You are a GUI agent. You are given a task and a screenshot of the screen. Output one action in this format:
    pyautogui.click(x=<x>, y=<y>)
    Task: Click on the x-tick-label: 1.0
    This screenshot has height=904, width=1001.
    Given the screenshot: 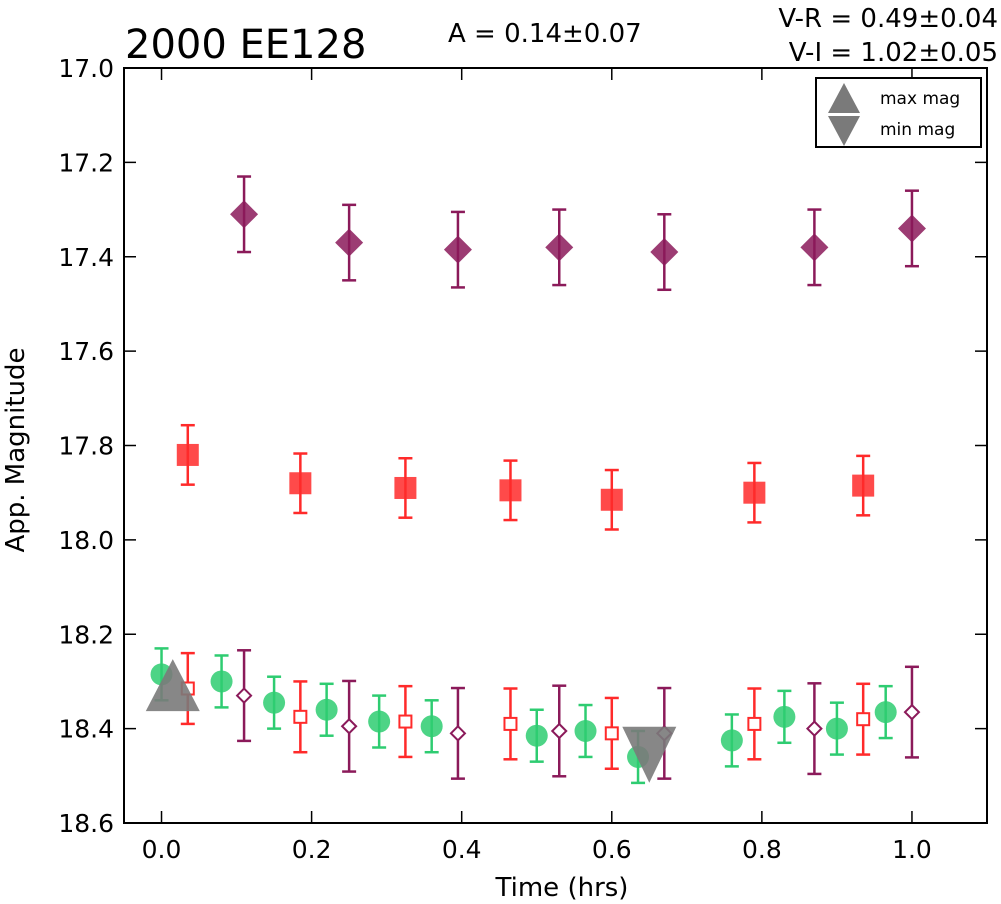 What is the action you would take?
    pyautogui.click(x=912, y=849)
    